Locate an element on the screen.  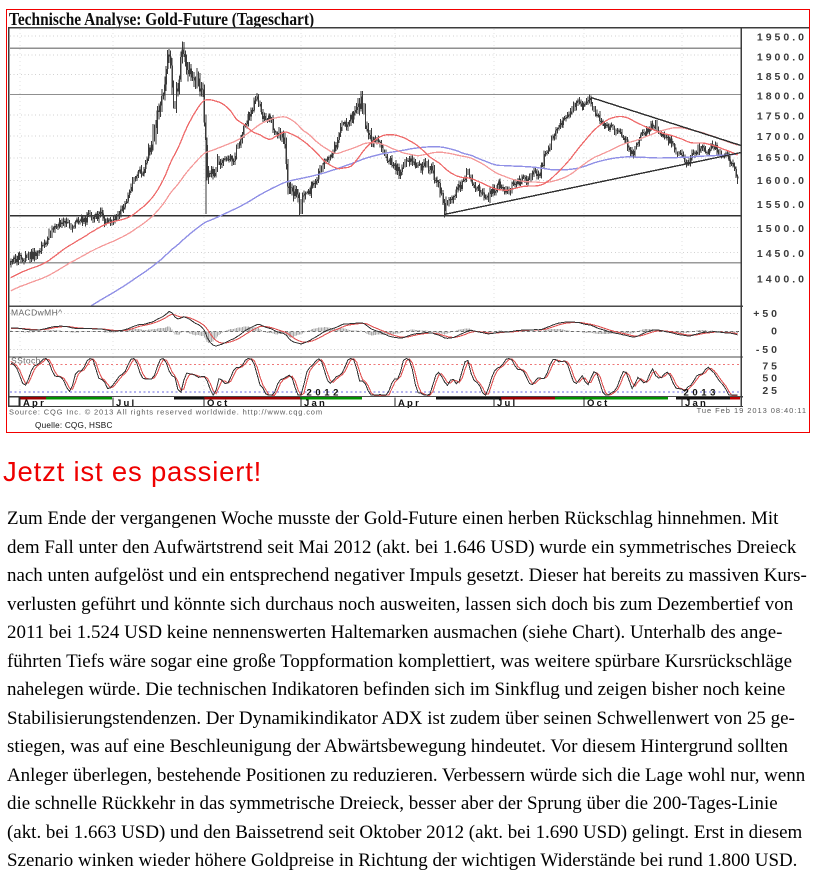
svg-text: 1600.0 is located at coordinates (782, 181).